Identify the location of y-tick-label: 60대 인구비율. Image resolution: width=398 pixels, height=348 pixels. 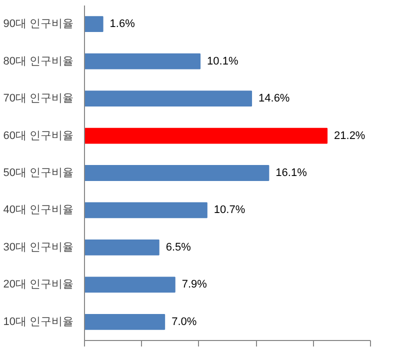
(38, 136).